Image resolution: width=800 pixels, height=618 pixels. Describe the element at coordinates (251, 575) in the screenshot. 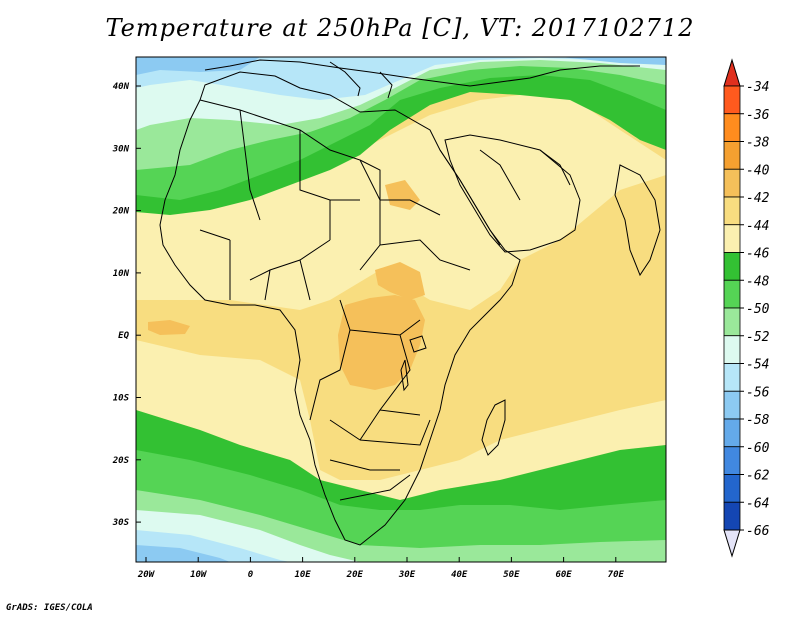

I see `lon-label: 0` at that location.